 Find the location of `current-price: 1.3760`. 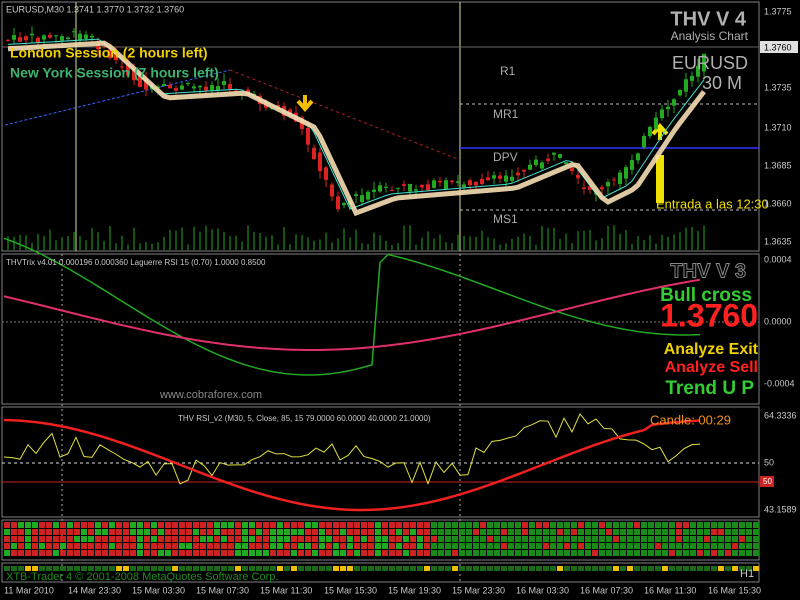

current-price: 1.3760 is located at coordinates (778, 47).